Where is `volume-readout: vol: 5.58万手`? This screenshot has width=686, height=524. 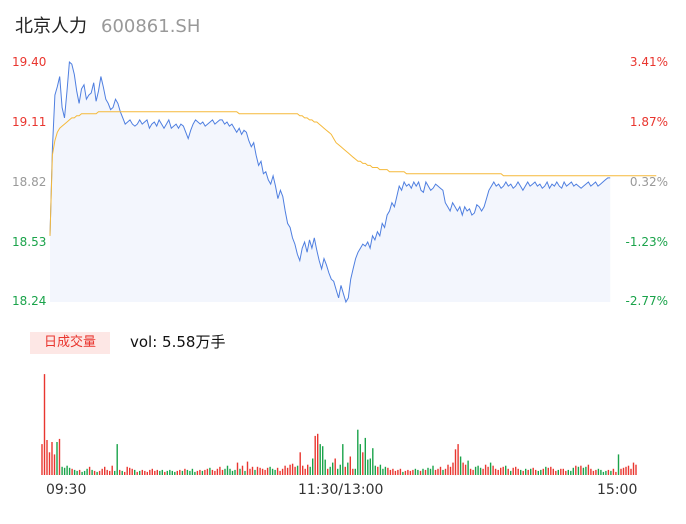 volume-readout: vol: 5.58万手 is located at coordinates (178, 342).